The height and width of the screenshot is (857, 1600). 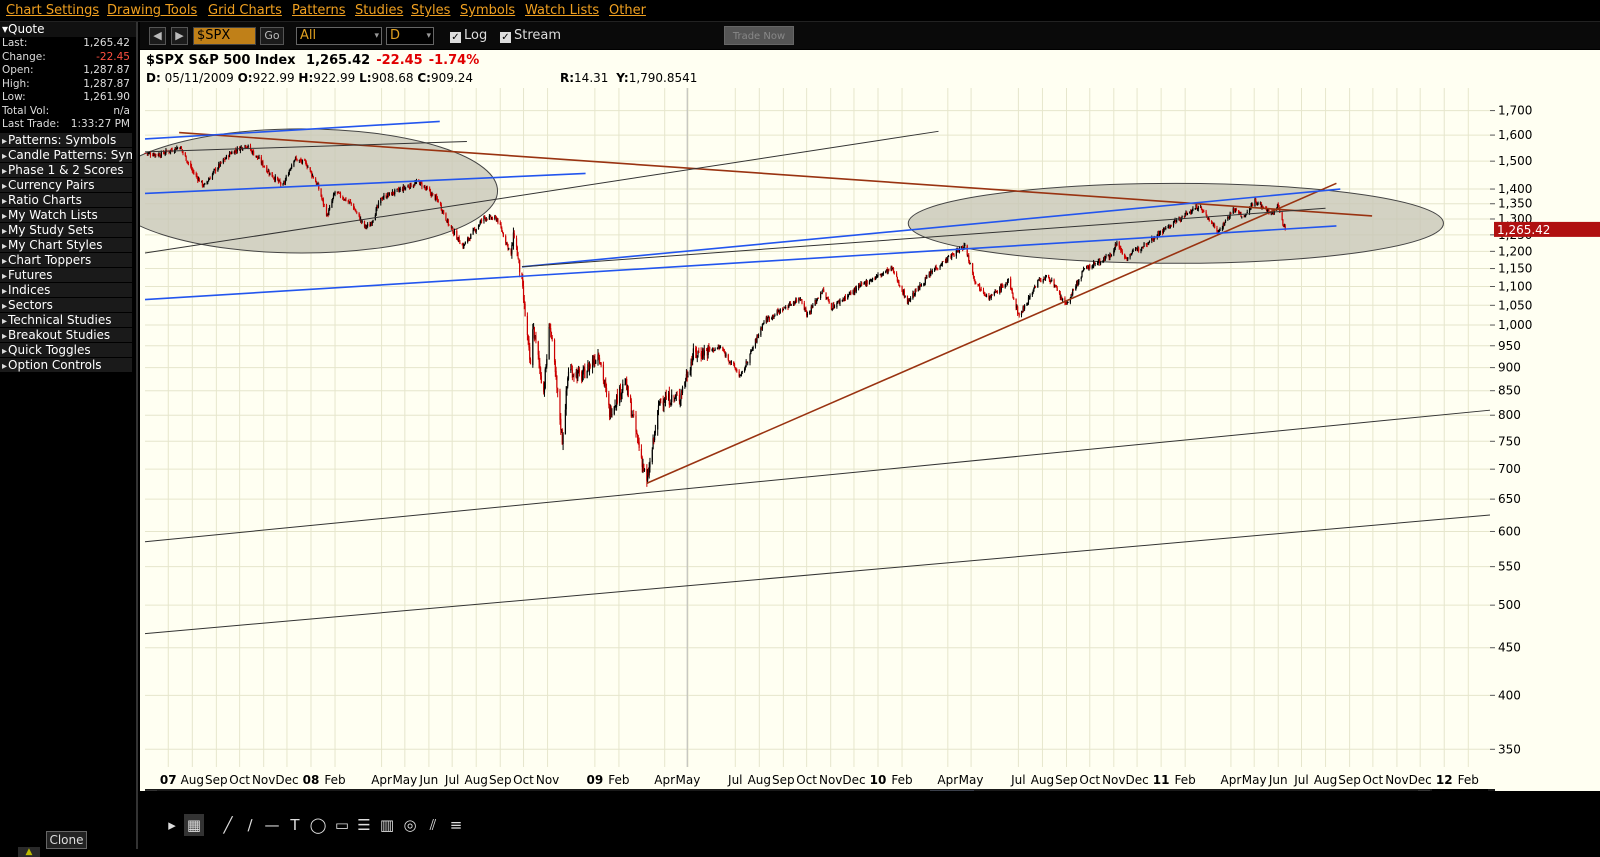 What do you see at coordinates (295, 825) in the screenshot?
I see `text-icon: T` at bounding box center [295, 825].